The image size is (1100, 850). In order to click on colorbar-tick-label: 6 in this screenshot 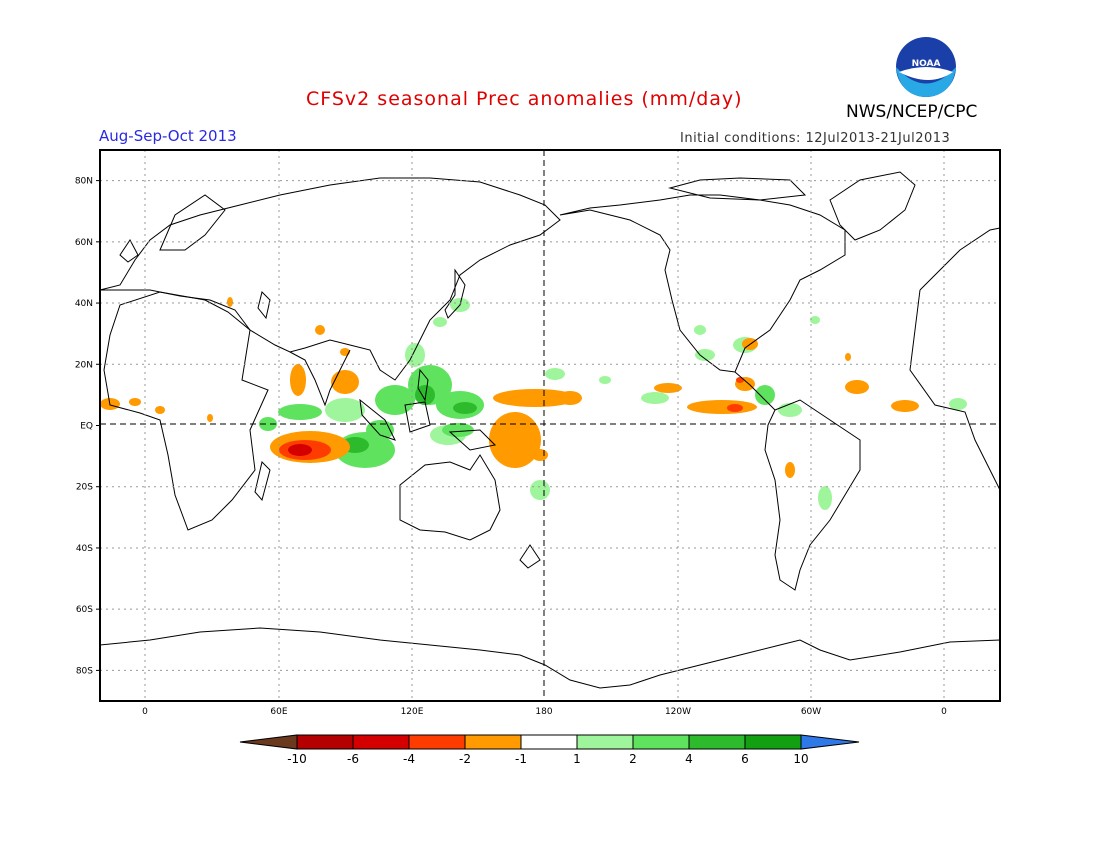, I will do `click(745, 759)`.